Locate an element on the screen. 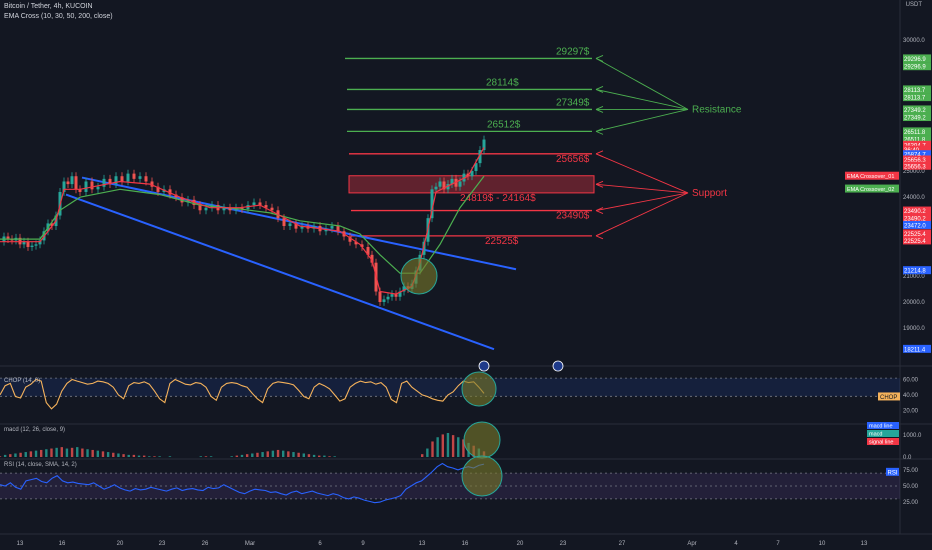  y-tick-label: 19000.0 is located at coordinates (914, 329).